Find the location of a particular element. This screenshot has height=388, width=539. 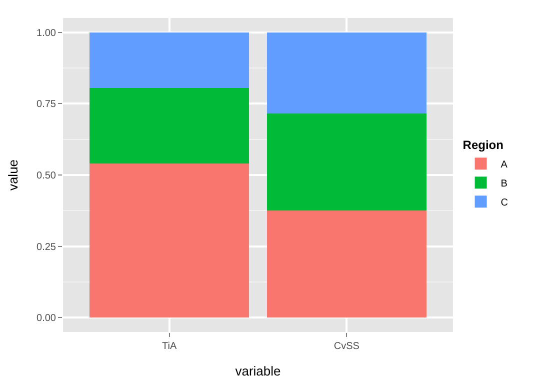

legend-label: B is located at coordinates (504, 184).